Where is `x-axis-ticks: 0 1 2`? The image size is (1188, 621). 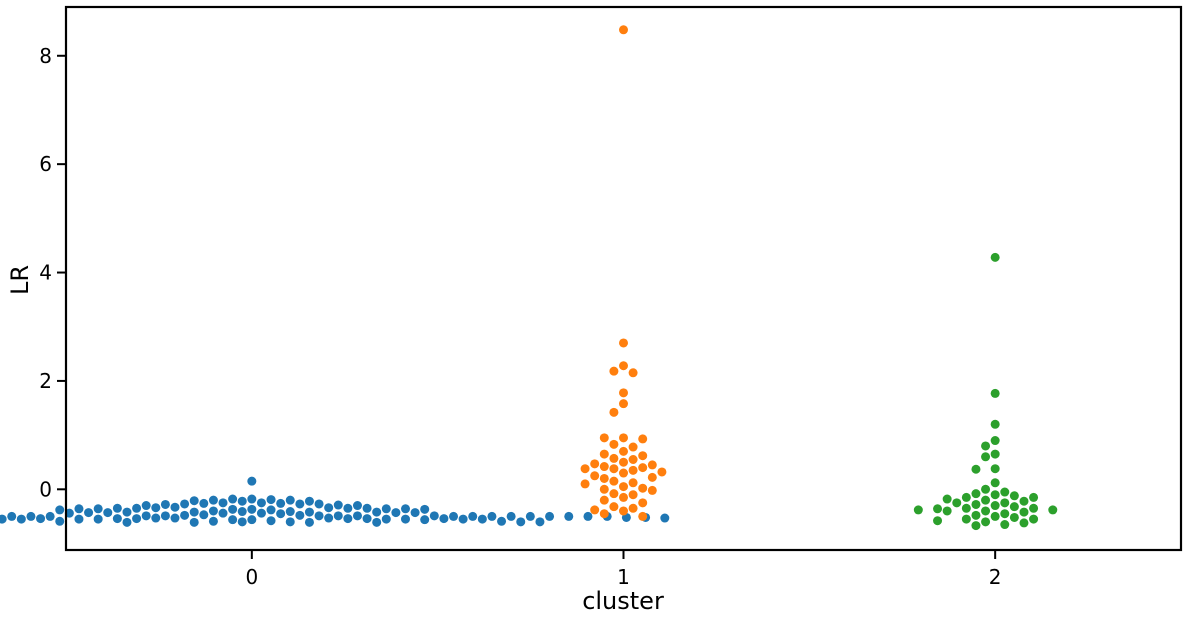 x-axis-ticks: 0 1 2 is located at coordinates (623, 569).